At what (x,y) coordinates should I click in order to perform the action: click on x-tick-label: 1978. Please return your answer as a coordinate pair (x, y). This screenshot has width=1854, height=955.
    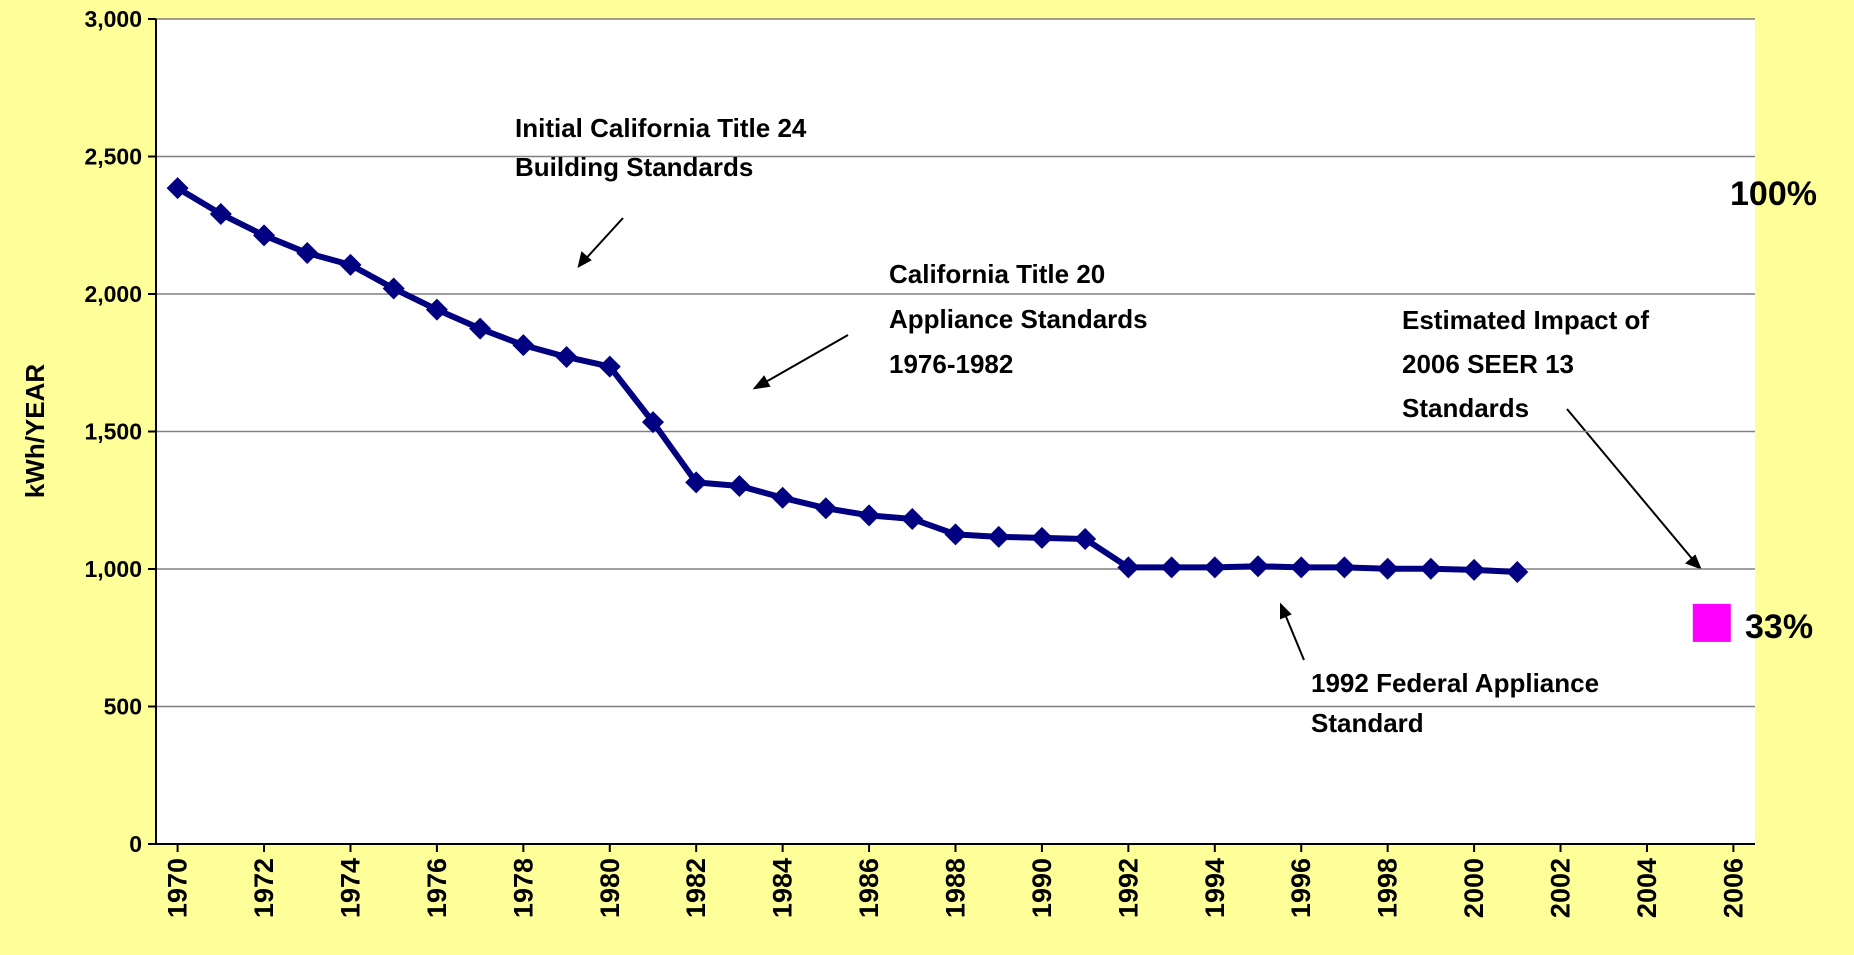
    Looking at the image, I should click on (523, 888).